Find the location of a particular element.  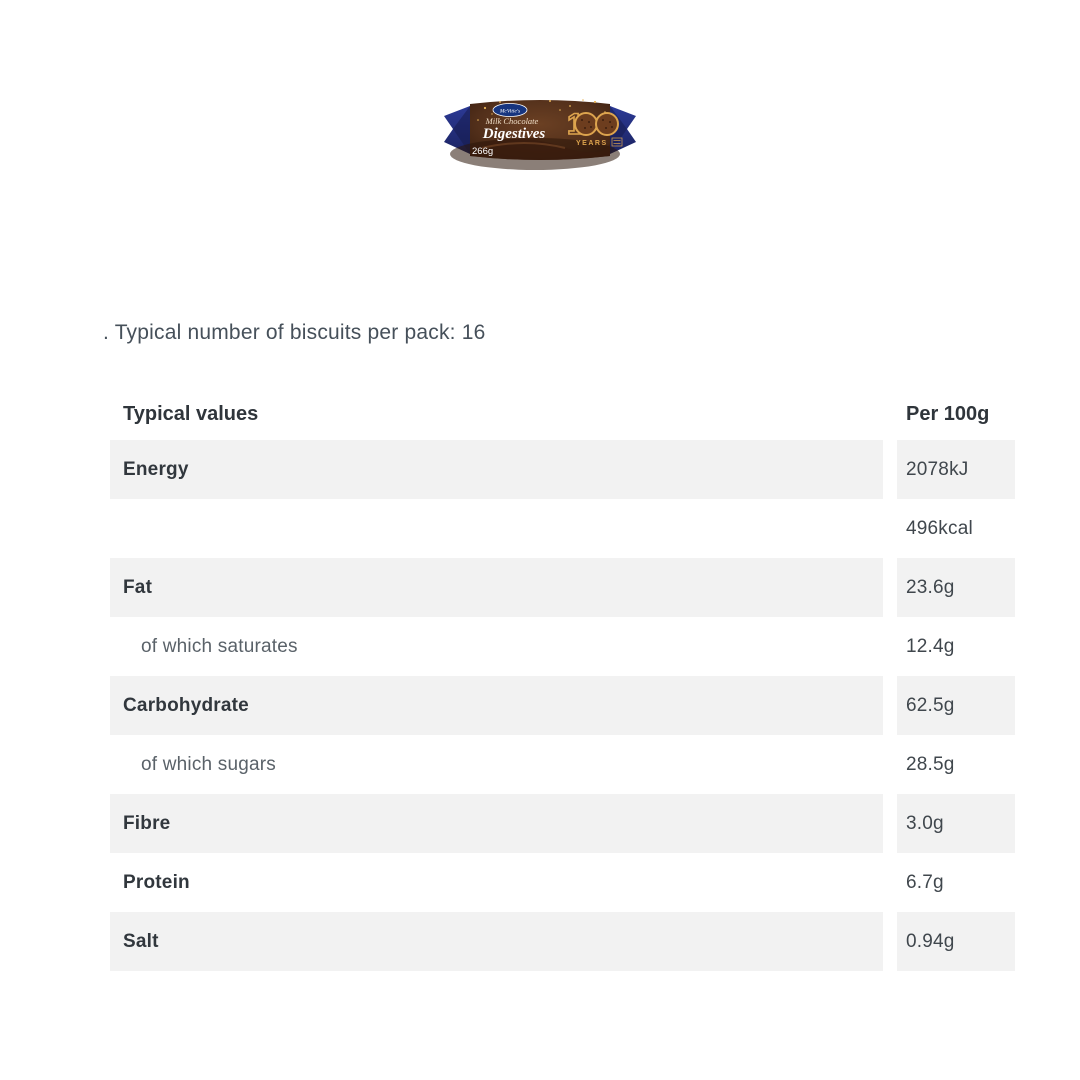

table-row-fibre: Fibre 3.0g is located at coordinates (562, 823).